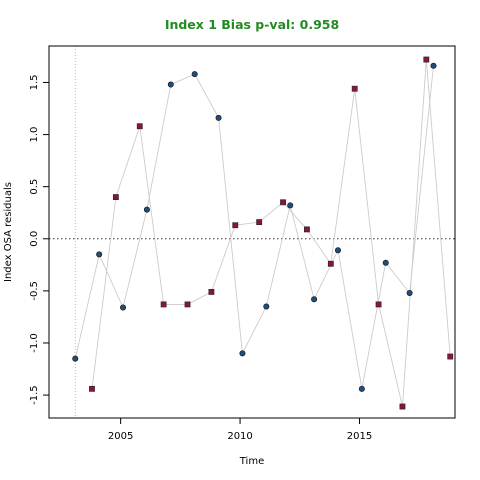 This screenshot has height=480, width=480. I want to click on y-tick-label: 0.5, so click(34, 187).